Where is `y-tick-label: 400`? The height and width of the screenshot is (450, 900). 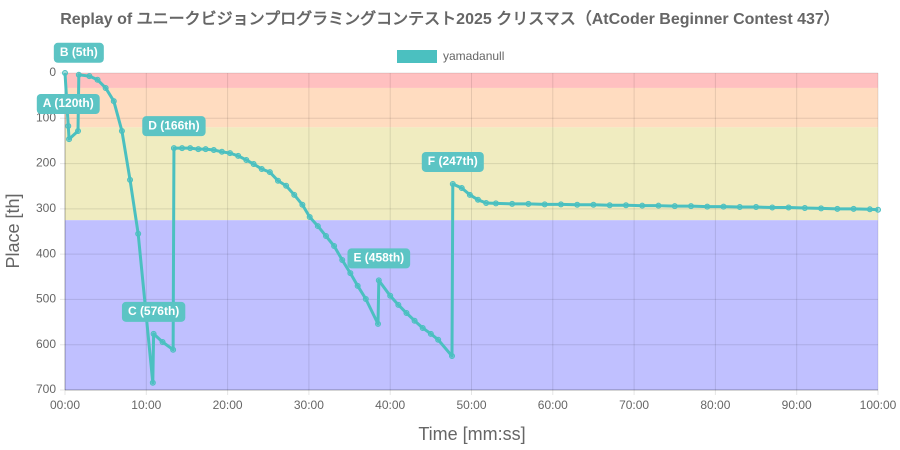
y-tick-label: 400 is located at coordinates (46, 253).